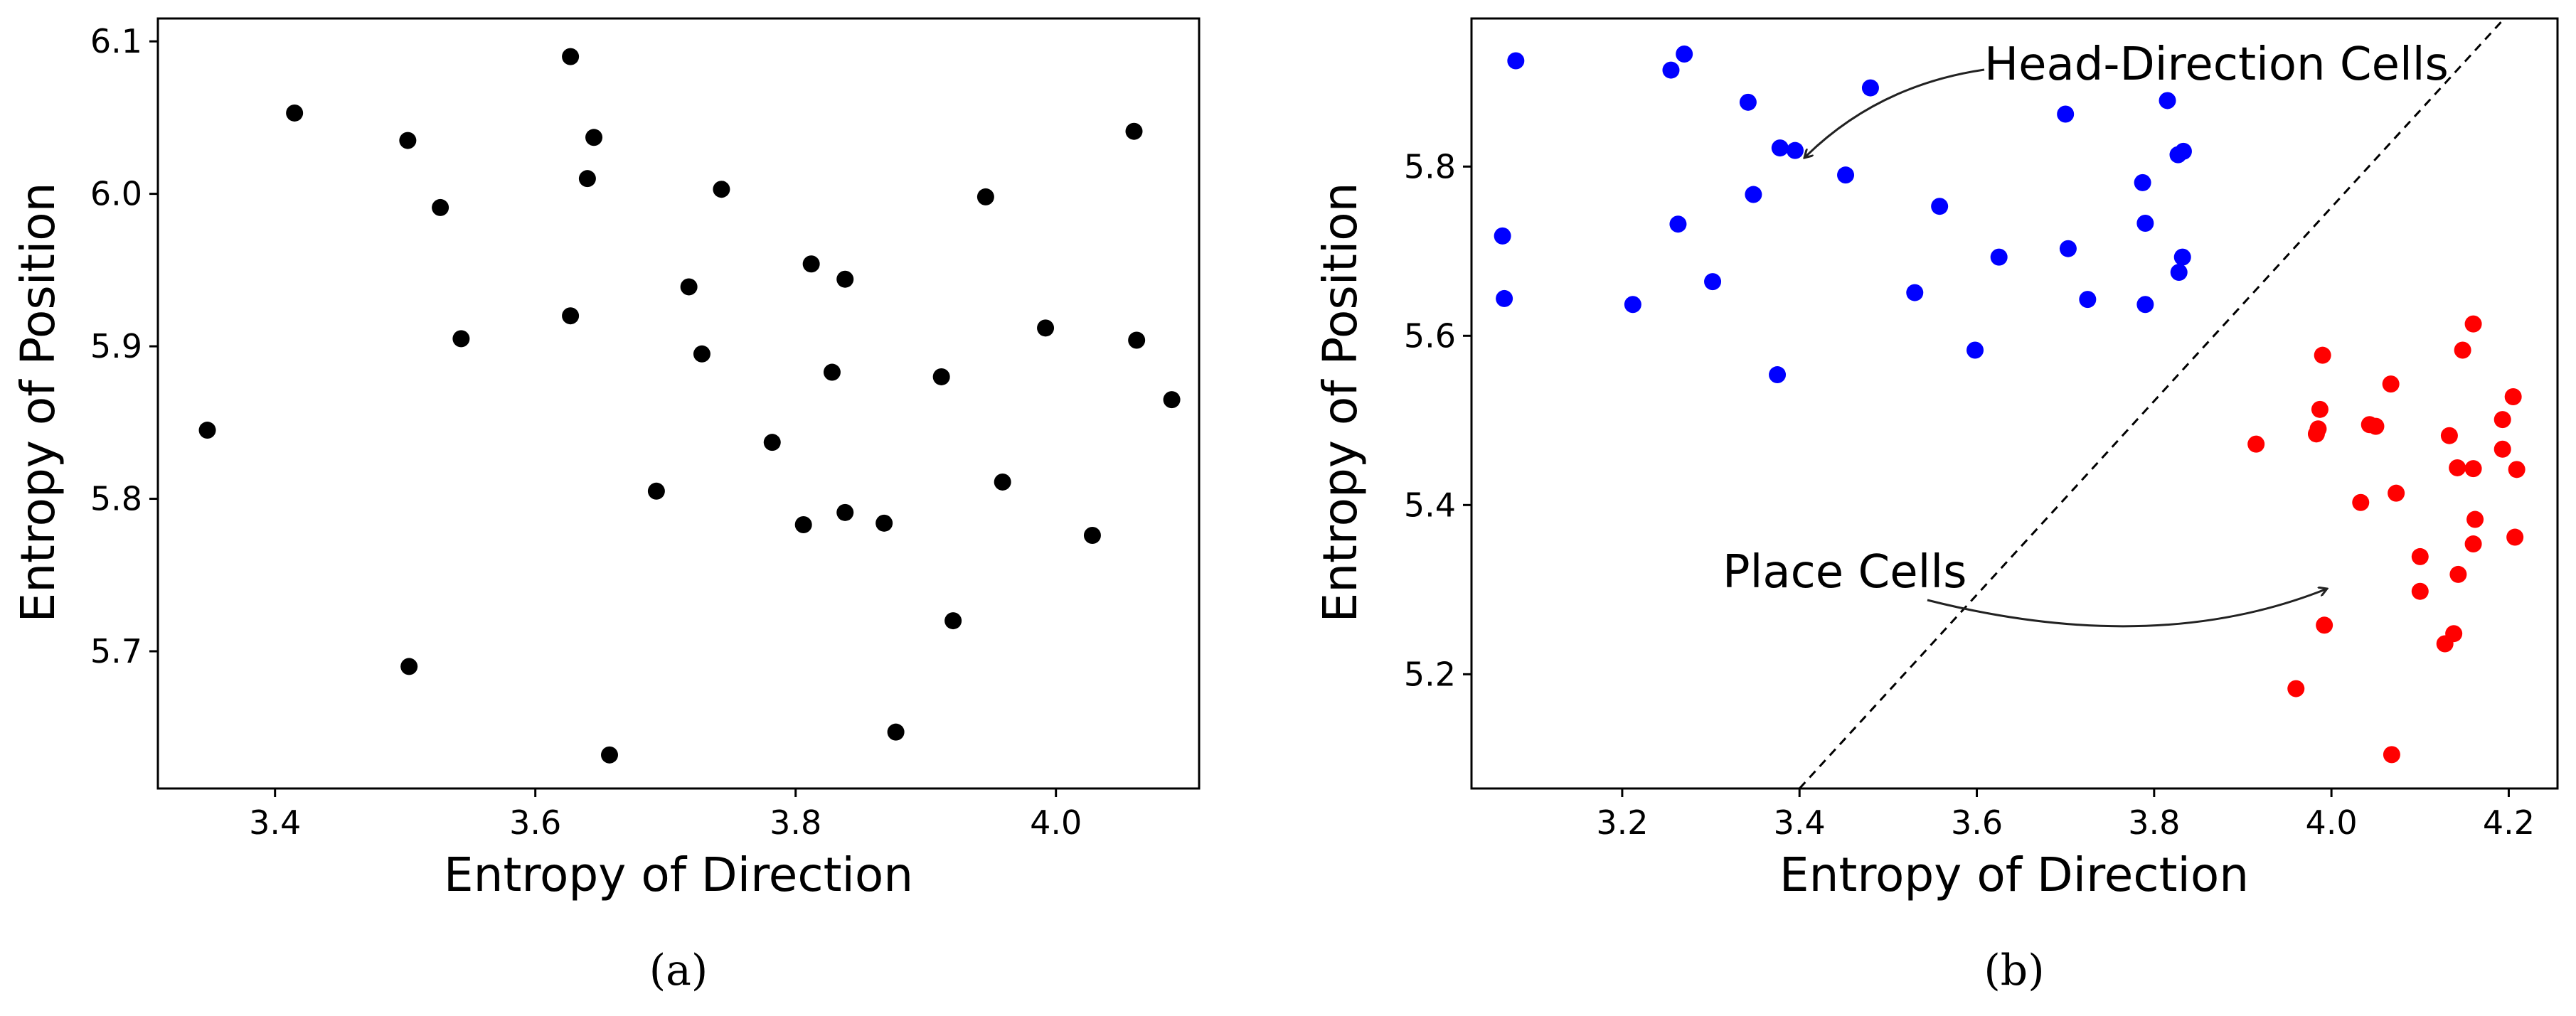 Image resolution: width=2576 pixels, height=1016 pixels. Describe the element at coordinates (1430, 674) in the screenshot. I see `panel-b-y-tick-label: 5.2` at that location.